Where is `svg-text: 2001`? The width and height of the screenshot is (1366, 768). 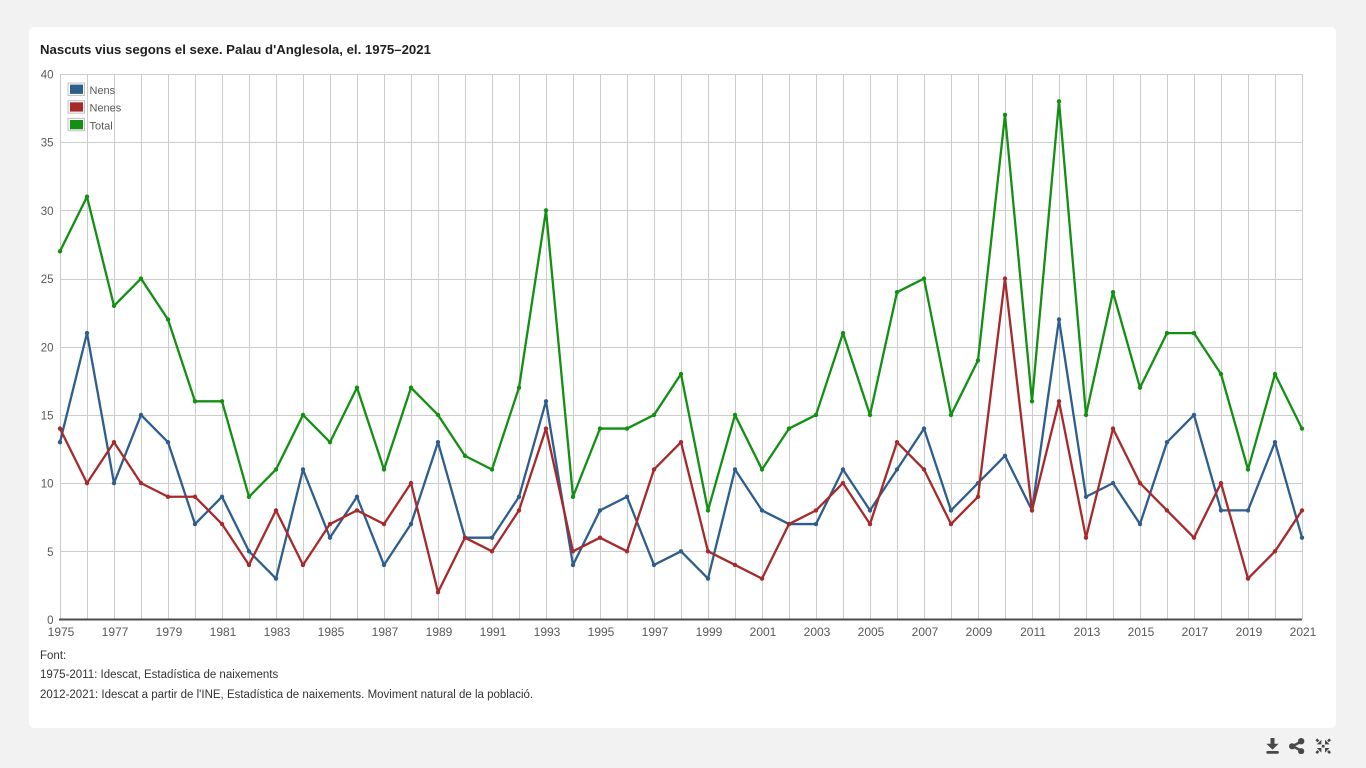
svg-text: 2001 is located at coordinates (763, 632).